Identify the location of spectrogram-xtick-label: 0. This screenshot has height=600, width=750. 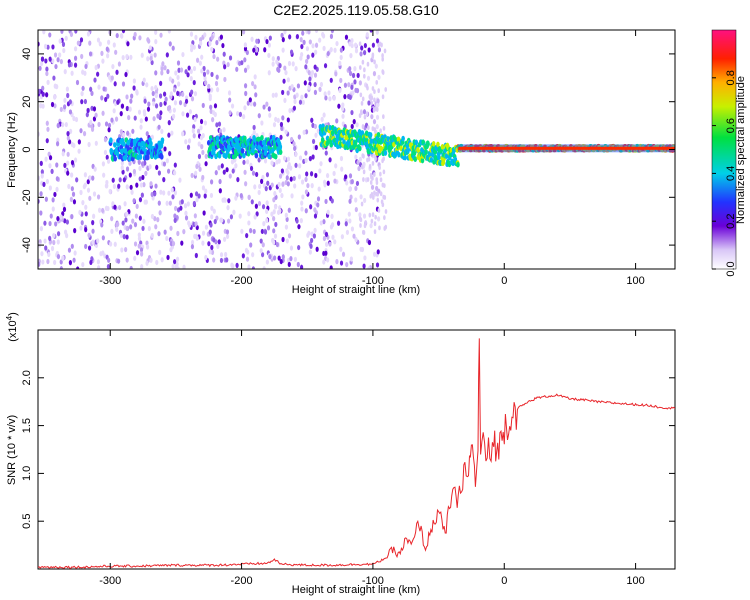
(504, 281).